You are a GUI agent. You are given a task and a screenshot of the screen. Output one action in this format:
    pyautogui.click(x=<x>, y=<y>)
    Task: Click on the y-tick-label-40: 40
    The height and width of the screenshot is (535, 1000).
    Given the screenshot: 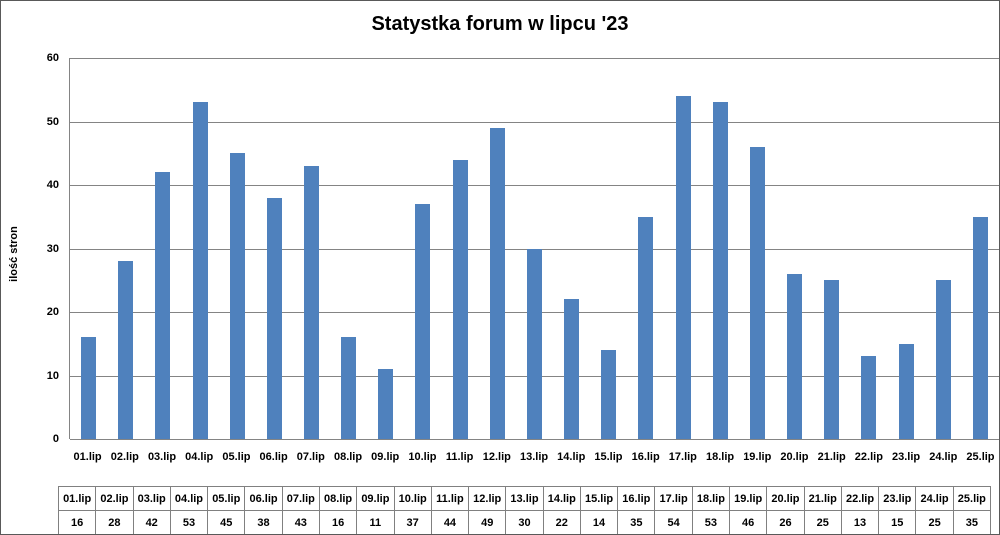 What is the action you would take?
    pyautogui.click(x=52, y=185)
    